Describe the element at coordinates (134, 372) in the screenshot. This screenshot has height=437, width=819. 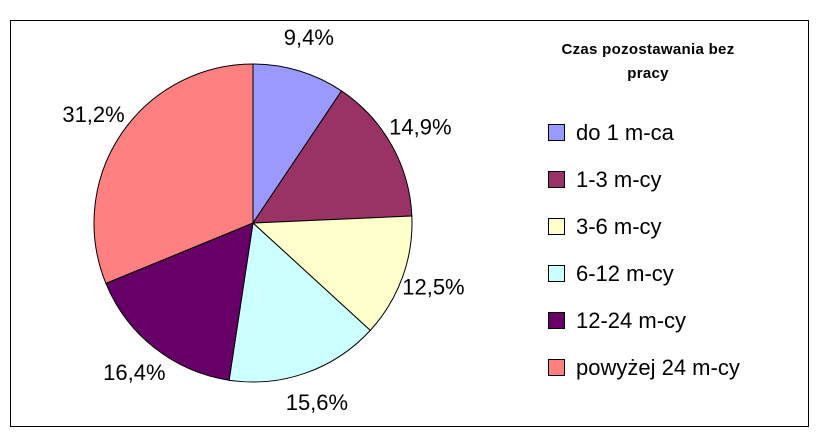
I see `data-label: 16,4%` at that location.